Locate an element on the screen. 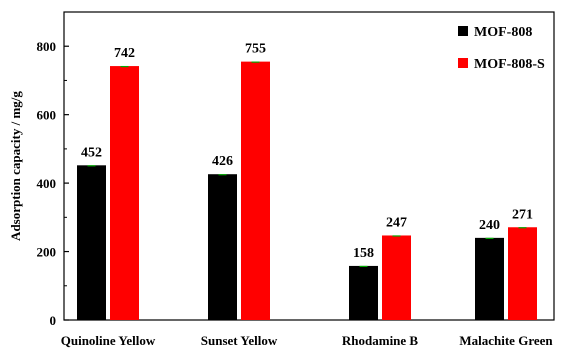 This screenshot has height=348, width=562. data-label-mof-808-2: 158 is located at coordinates (363, 253).